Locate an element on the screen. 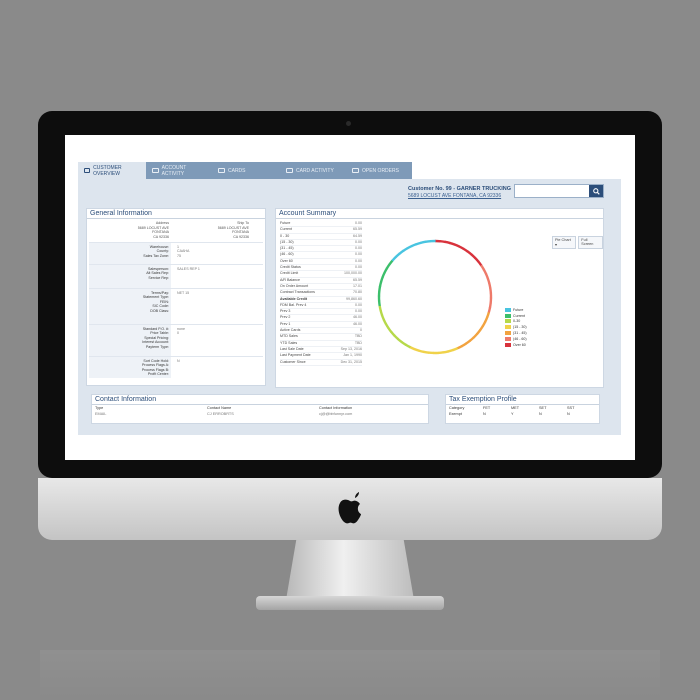 This screenshot has height=700, width=700. legend-item: Over 60 is located at coordinates (516, 345).